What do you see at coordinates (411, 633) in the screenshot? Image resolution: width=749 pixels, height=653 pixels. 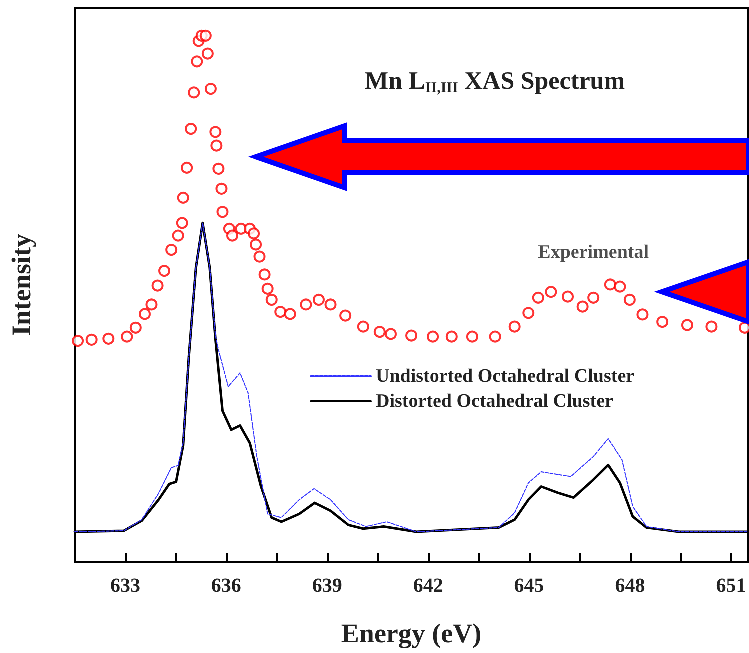 I see `x-axis-title: Energy (eV)` at bounding box center [411, 633].